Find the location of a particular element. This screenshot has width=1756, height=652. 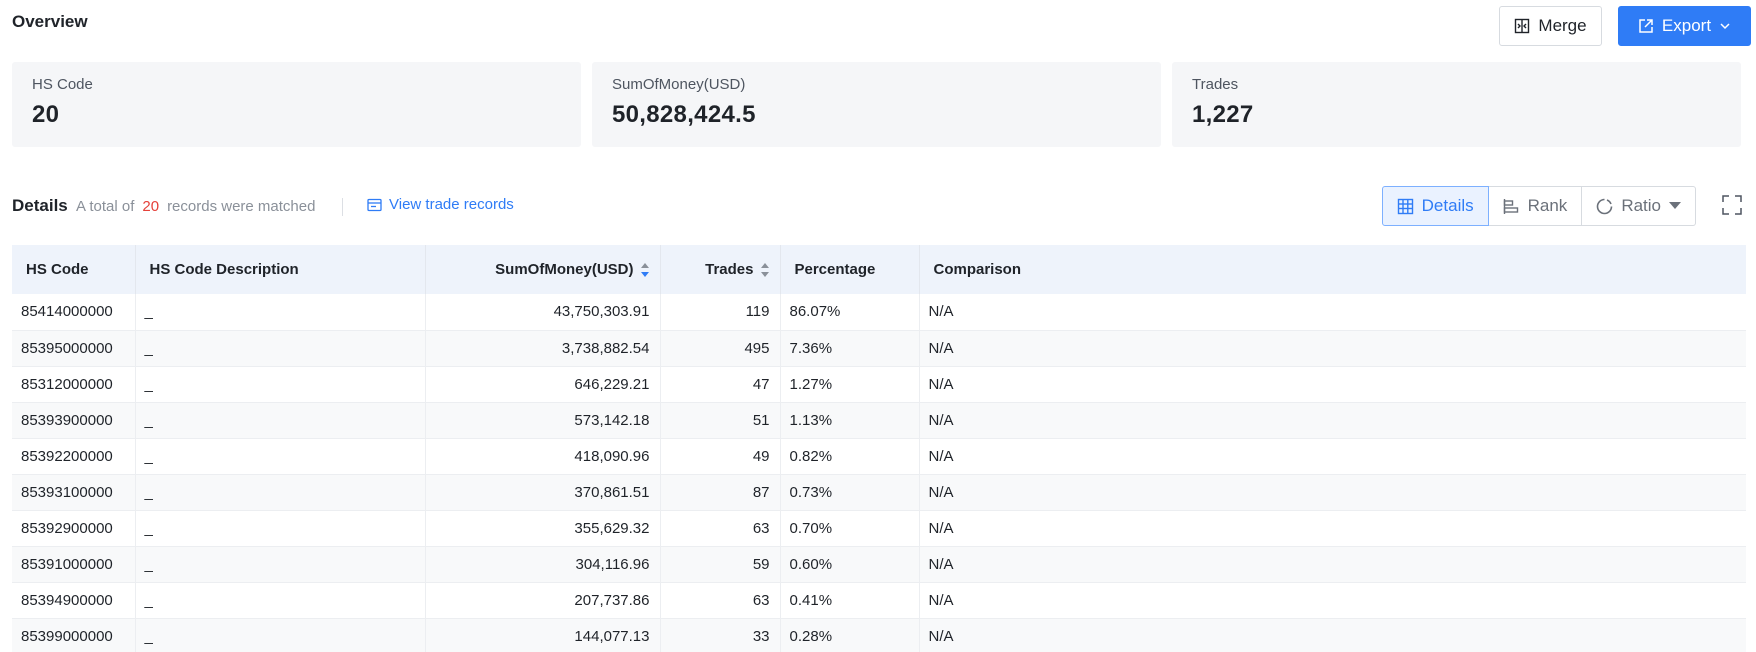

ratio-icon is located at coordinates (1605, 206).